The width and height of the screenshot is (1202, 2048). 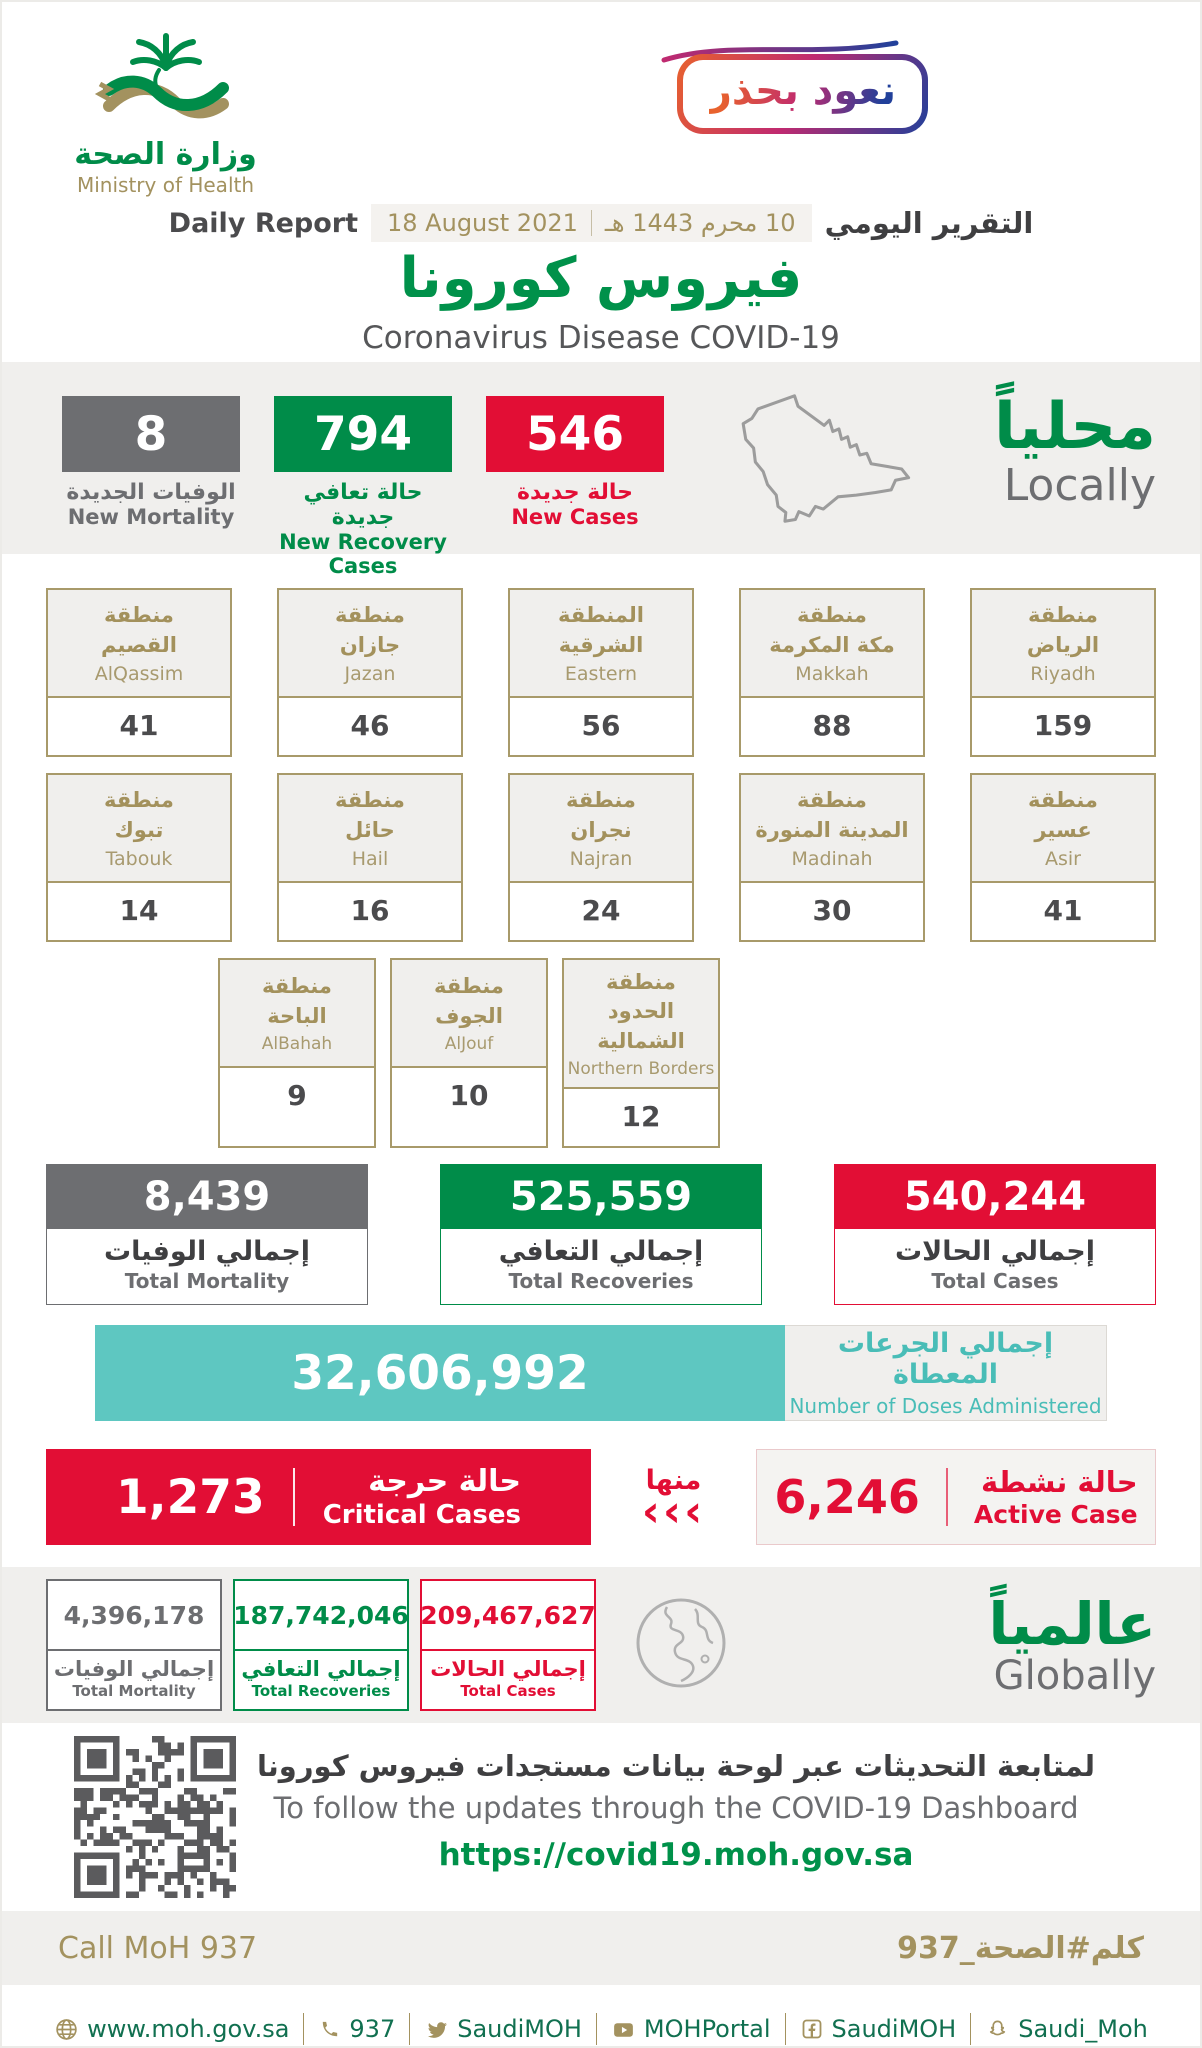 What do you see at coordinates (171, 2029) in the screenshot?
I see `footer-item-website: www.moh.gov.sa` at bounding box center [171, 2029].